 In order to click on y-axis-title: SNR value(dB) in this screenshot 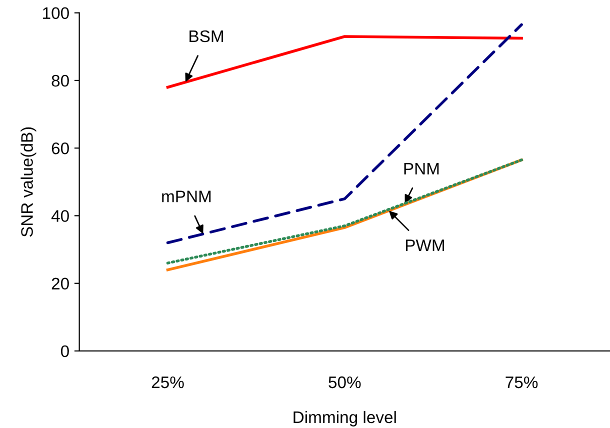, I will do `click(28, 182)`.